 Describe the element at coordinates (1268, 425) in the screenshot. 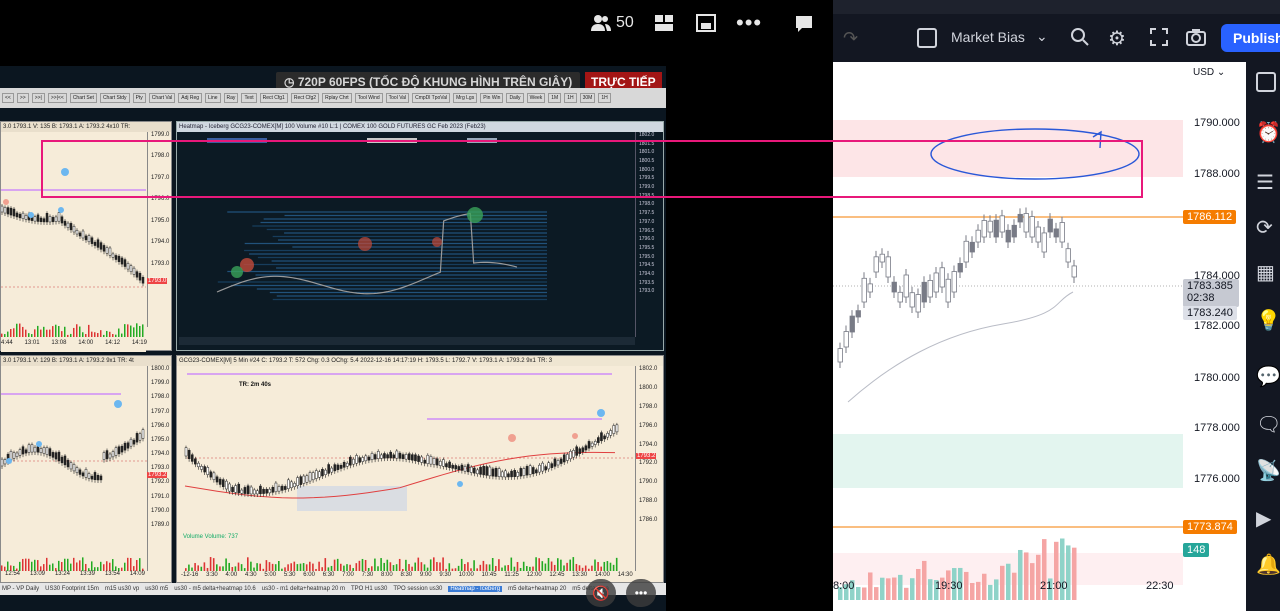

I see `message-icon: 🗨` at that location.